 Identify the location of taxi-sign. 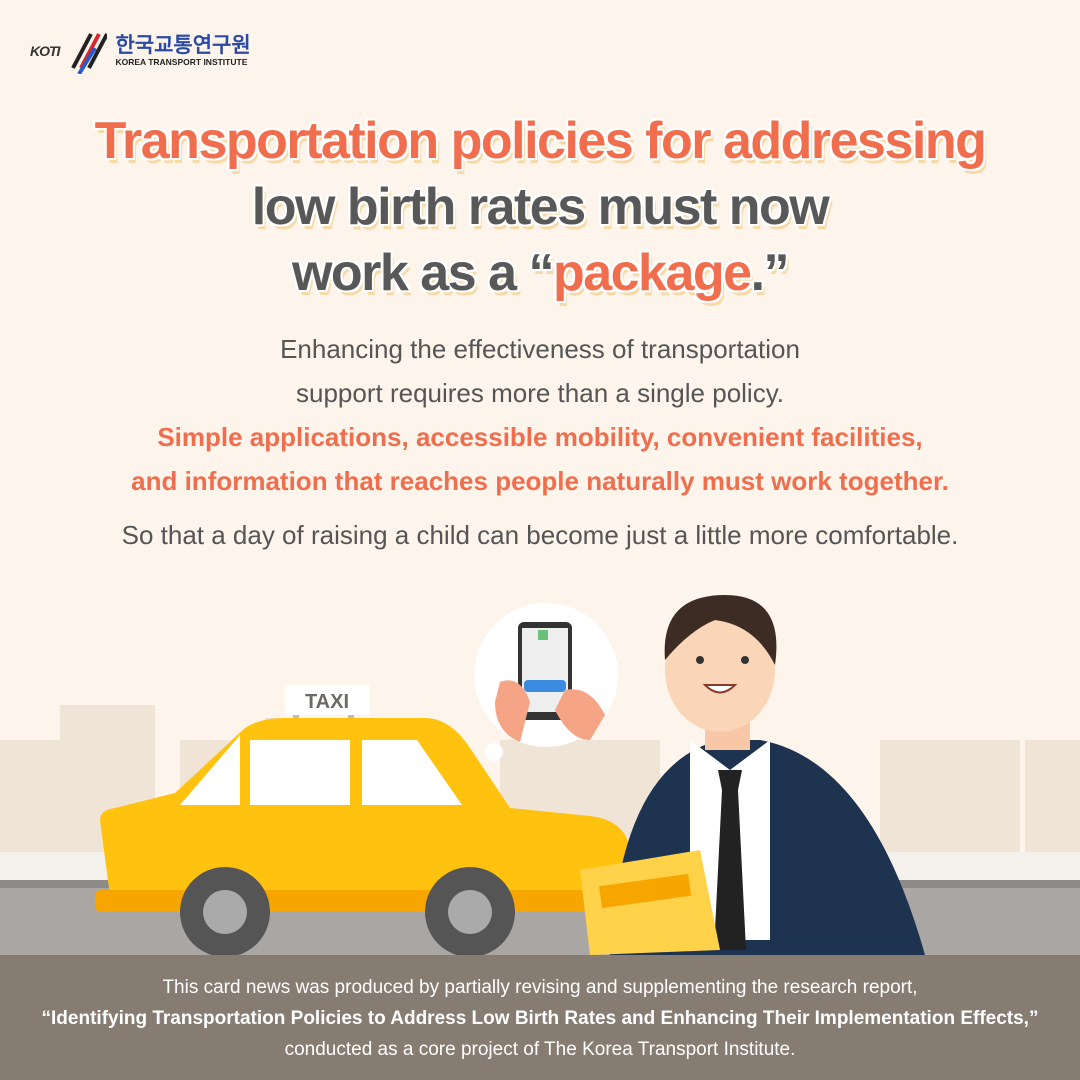
(327, 700).